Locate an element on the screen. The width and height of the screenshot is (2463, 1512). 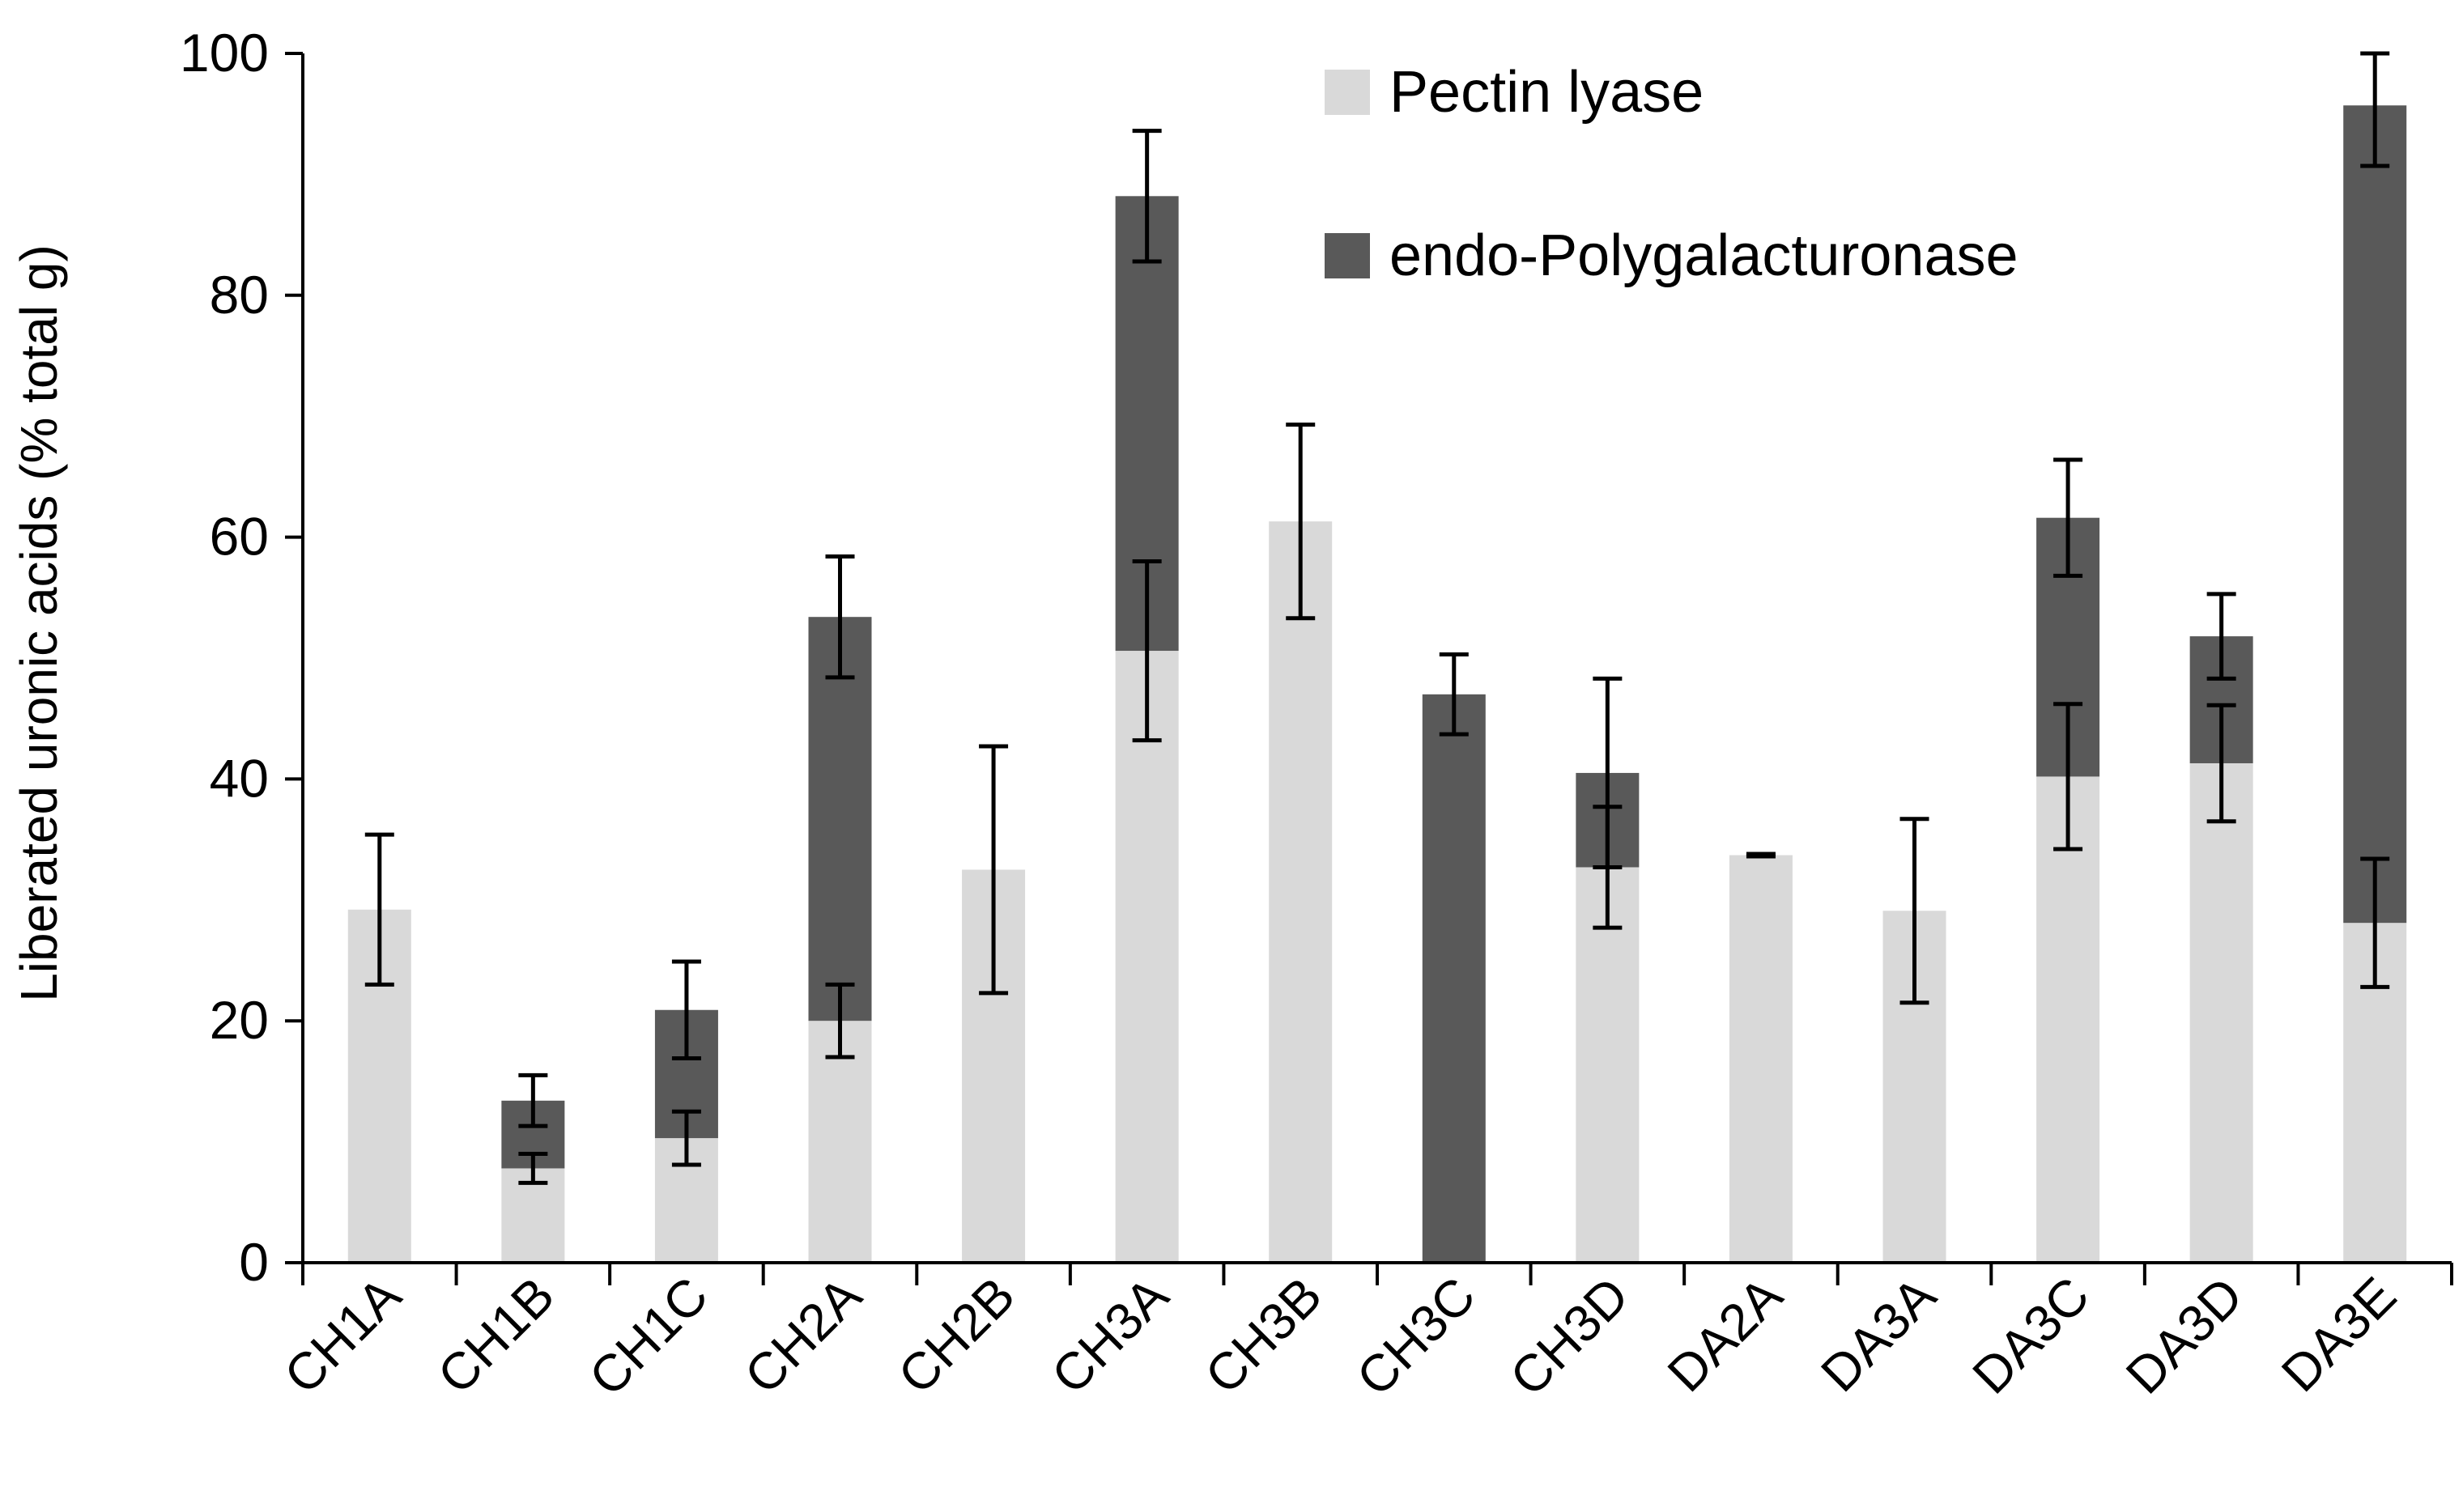
error-bar-pectin-lyase-DA3A is located at coordinates (1914, 911).